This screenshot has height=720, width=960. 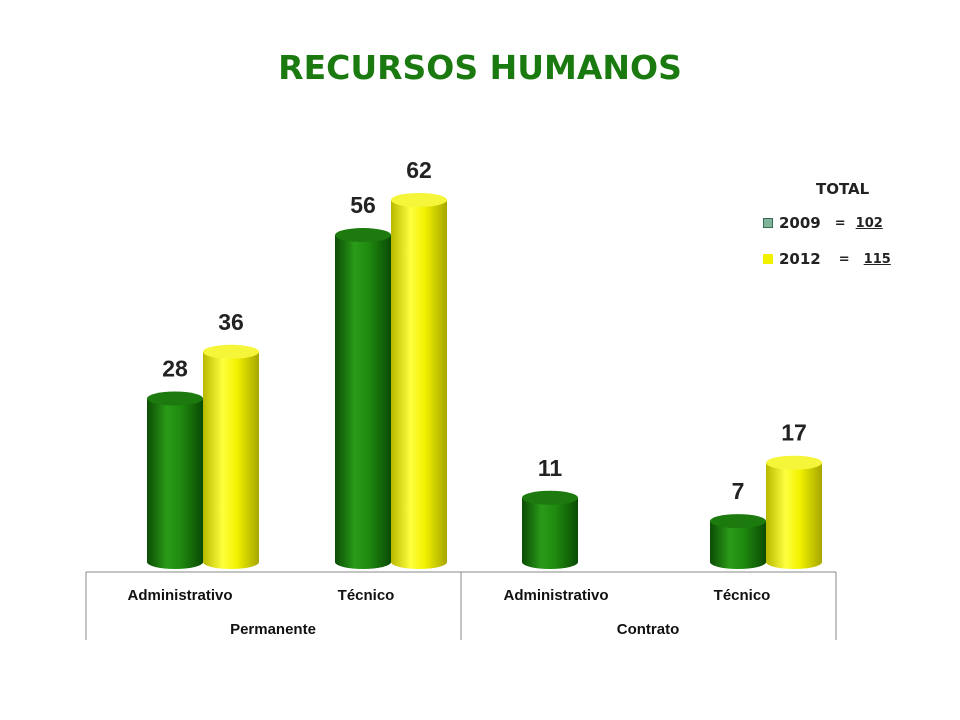 I want to click on value-label-2012-1: 36, so click(x=231, y=322).